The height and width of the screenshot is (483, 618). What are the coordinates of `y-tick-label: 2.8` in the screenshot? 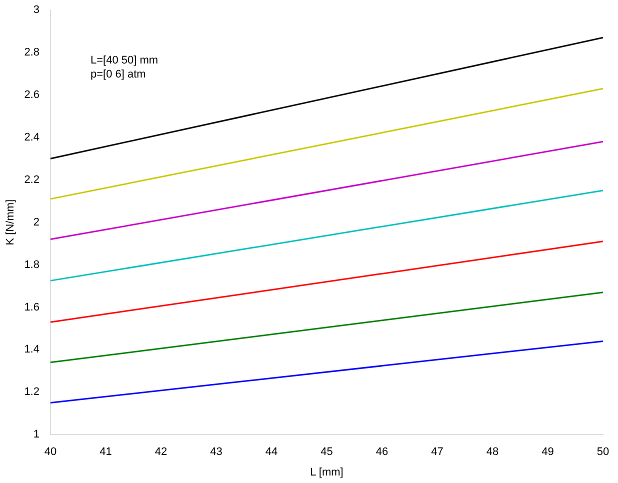 It's located at (32, 52).